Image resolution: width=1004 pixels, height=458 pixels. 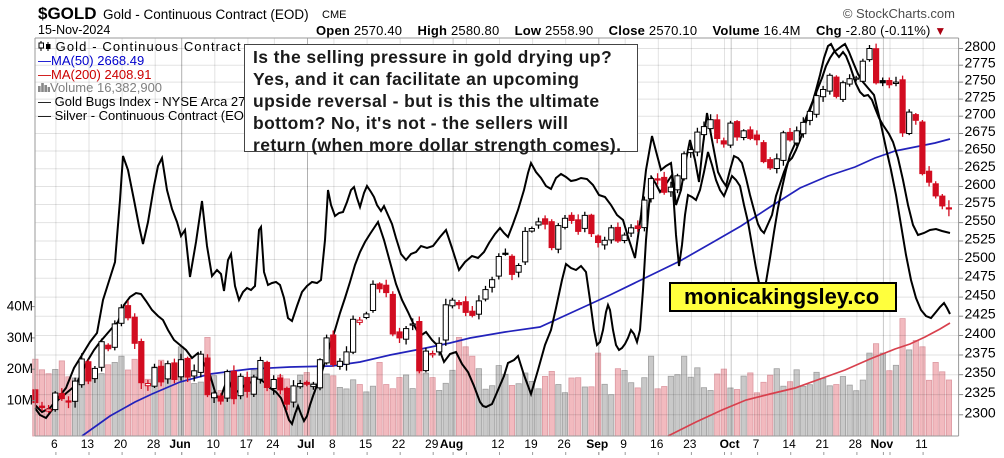 I want to click on svg-text: 8, so click(x=332, y=444).